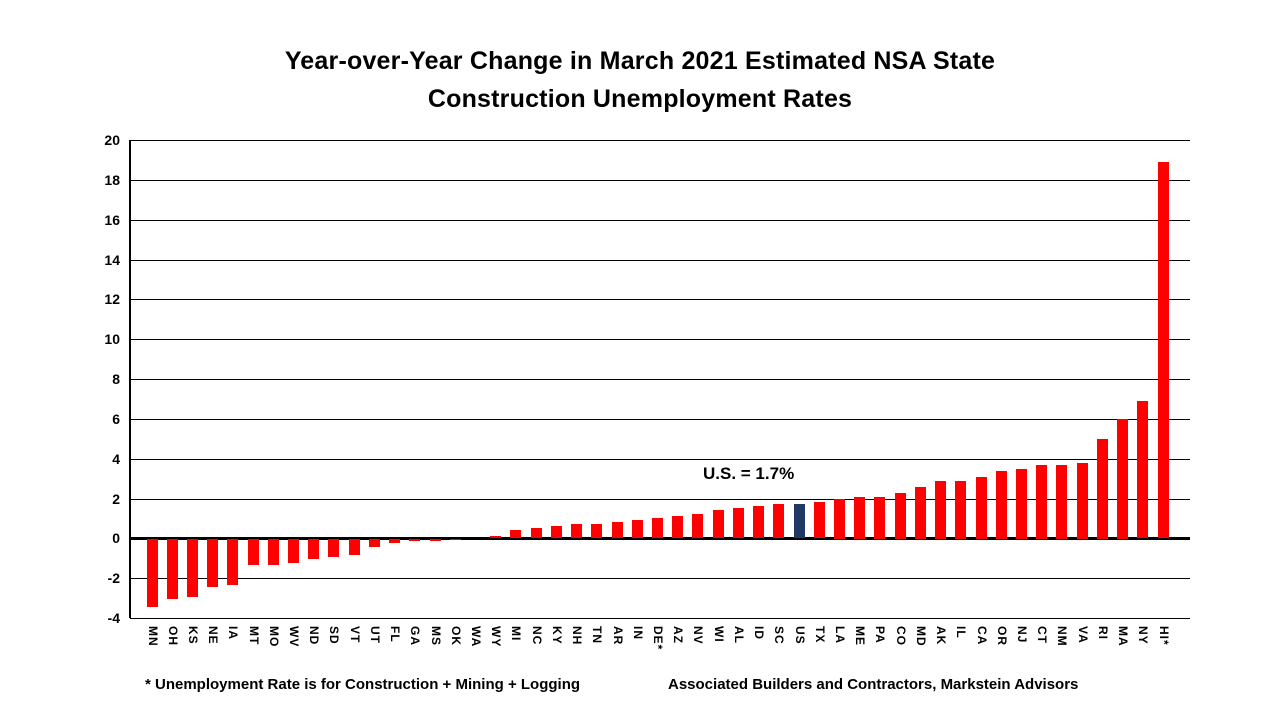  What do you see at coordinates (860, 517) in the screenshot?
I see `bar-ME` at bounding box center [860, 517].